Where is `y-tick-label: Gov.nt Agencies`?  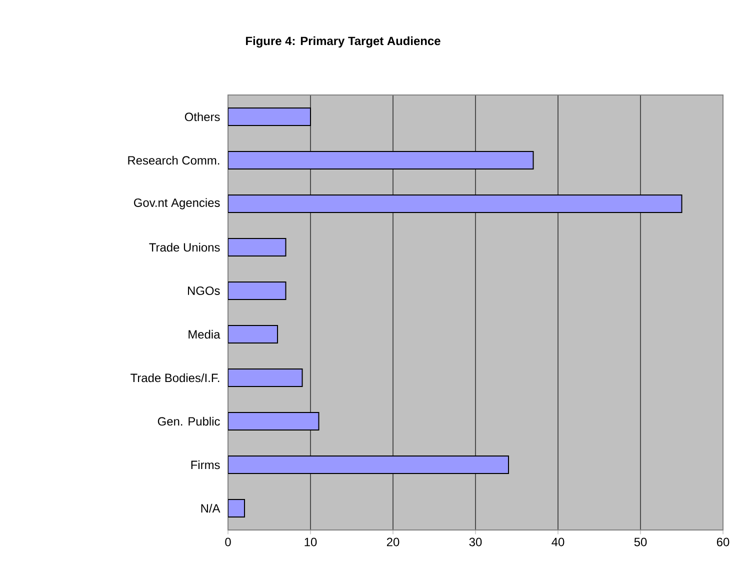
y-tick-label: Gov.nt Agencies is located at coordinates (177, 204).